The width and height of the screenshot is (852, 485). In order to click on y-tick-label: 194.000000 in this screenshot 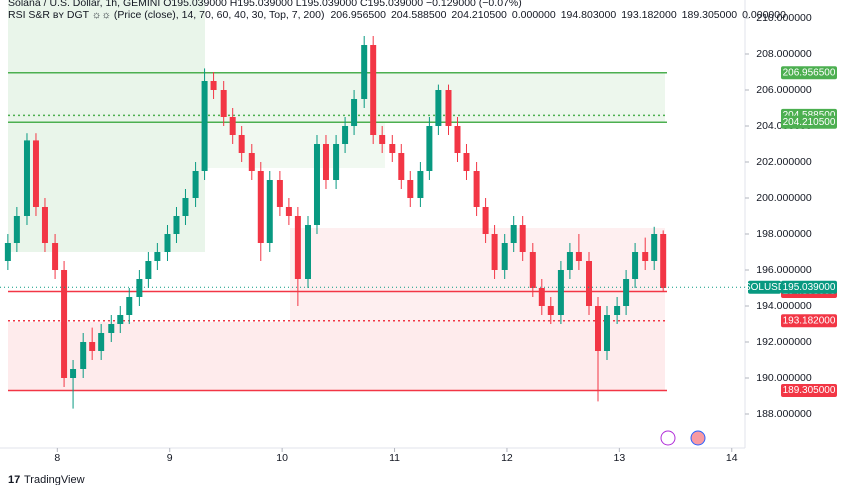, I will do `click(784, 306)`.